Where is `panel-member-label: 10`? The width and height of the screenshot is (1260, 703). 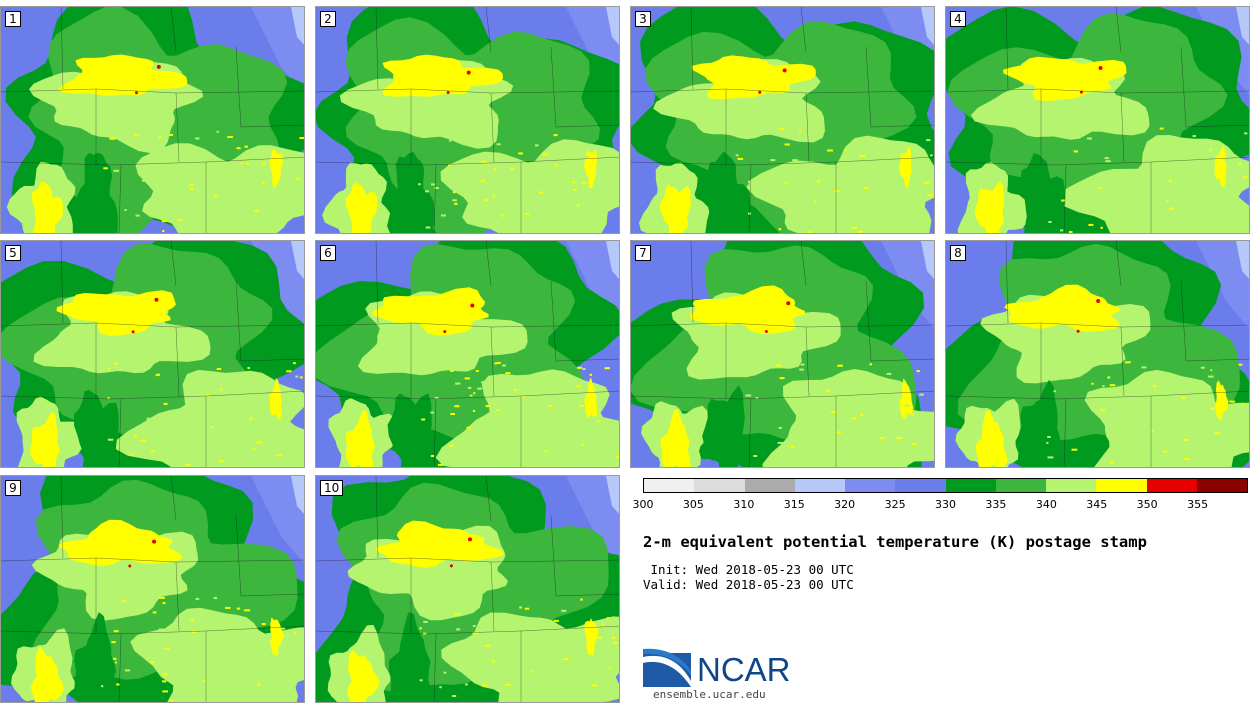 panel-member-label: 10 is located at coordinates (332, 488).